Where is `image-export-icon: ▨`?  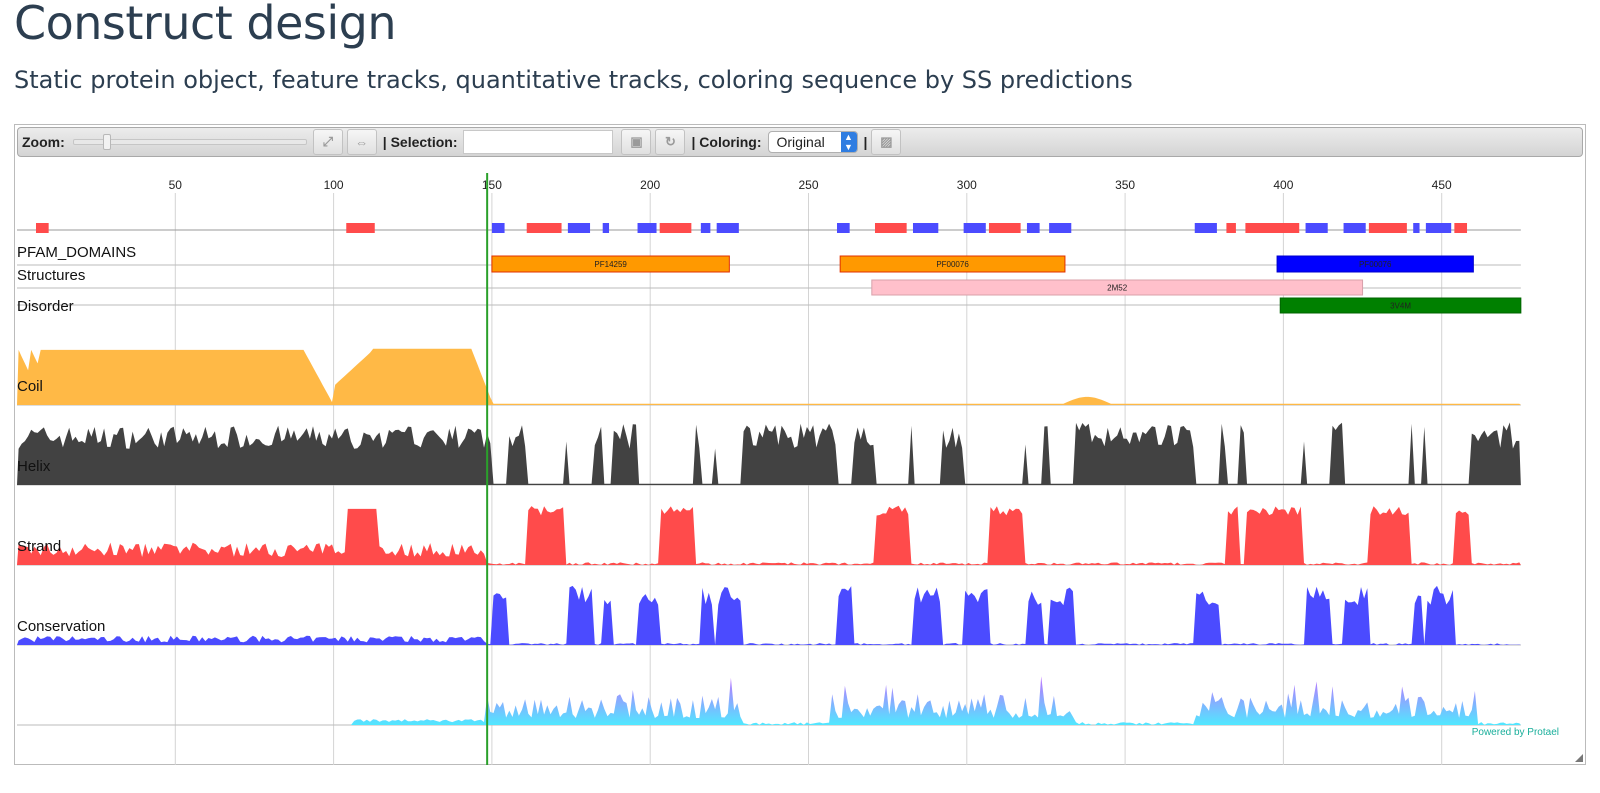
image-export-icon: ▨ is located at coordinates (886, 141).